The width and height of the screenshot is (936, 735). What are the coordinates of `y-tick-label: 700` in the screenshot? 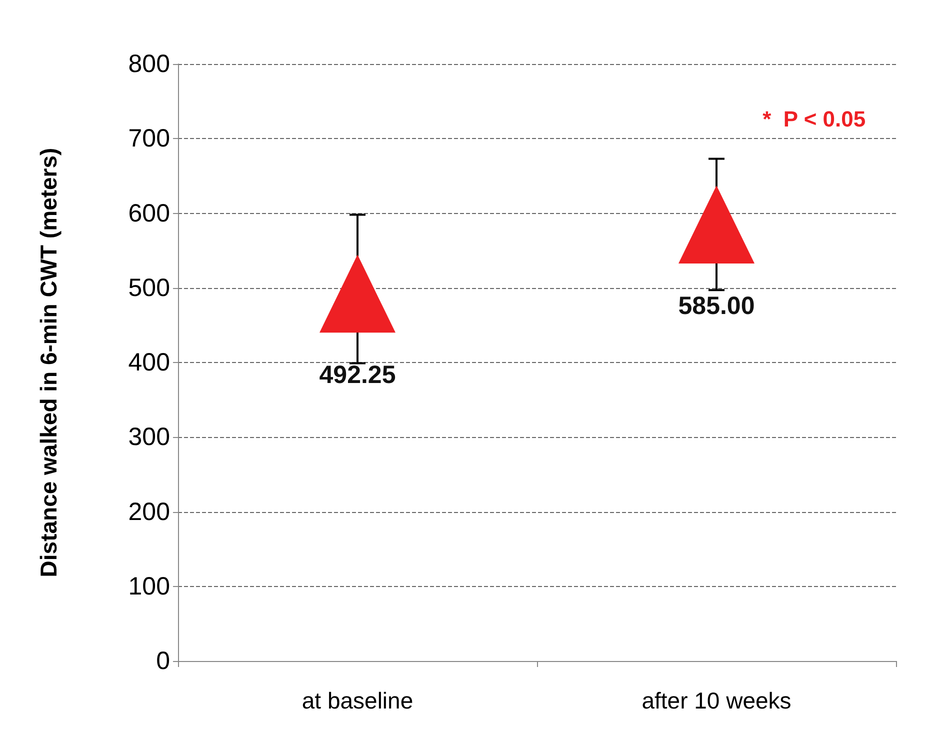 It's located at (149, 138).